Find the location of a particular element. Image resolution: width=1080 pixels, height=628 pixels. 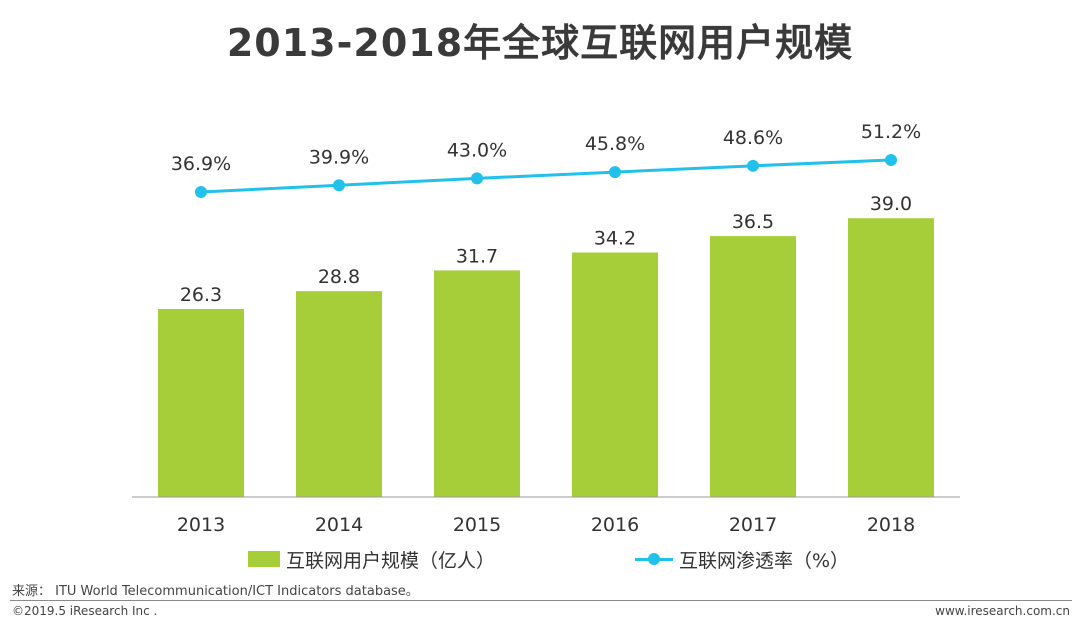

line-point-2016 is located at coordinates (615, 172).